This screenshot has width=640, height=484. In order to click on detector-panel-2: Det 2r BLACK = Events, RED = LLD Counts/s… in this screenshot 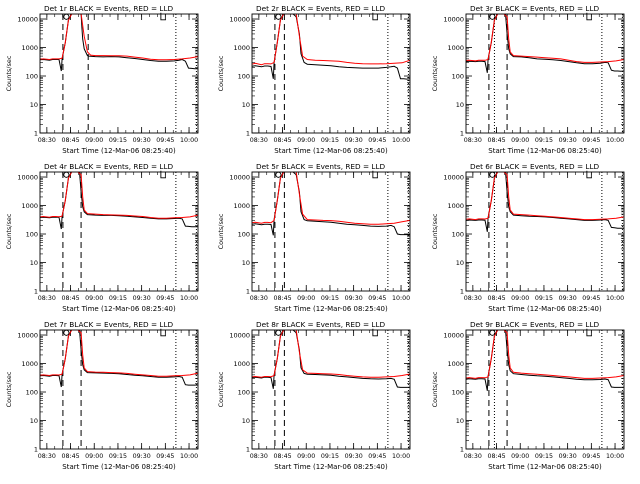, I will do `click(314, 79)`.